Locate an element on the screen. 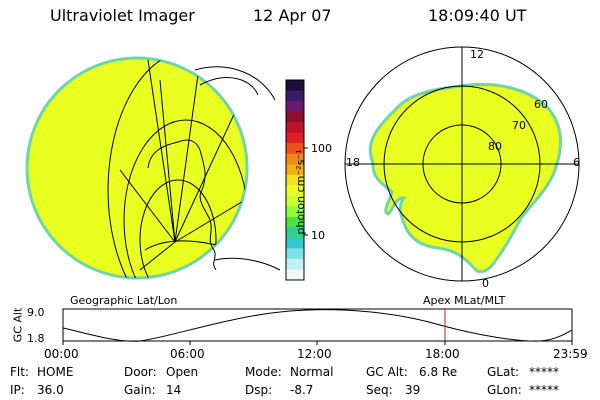  ip-label: IP: is located at coordinates (17, 390).